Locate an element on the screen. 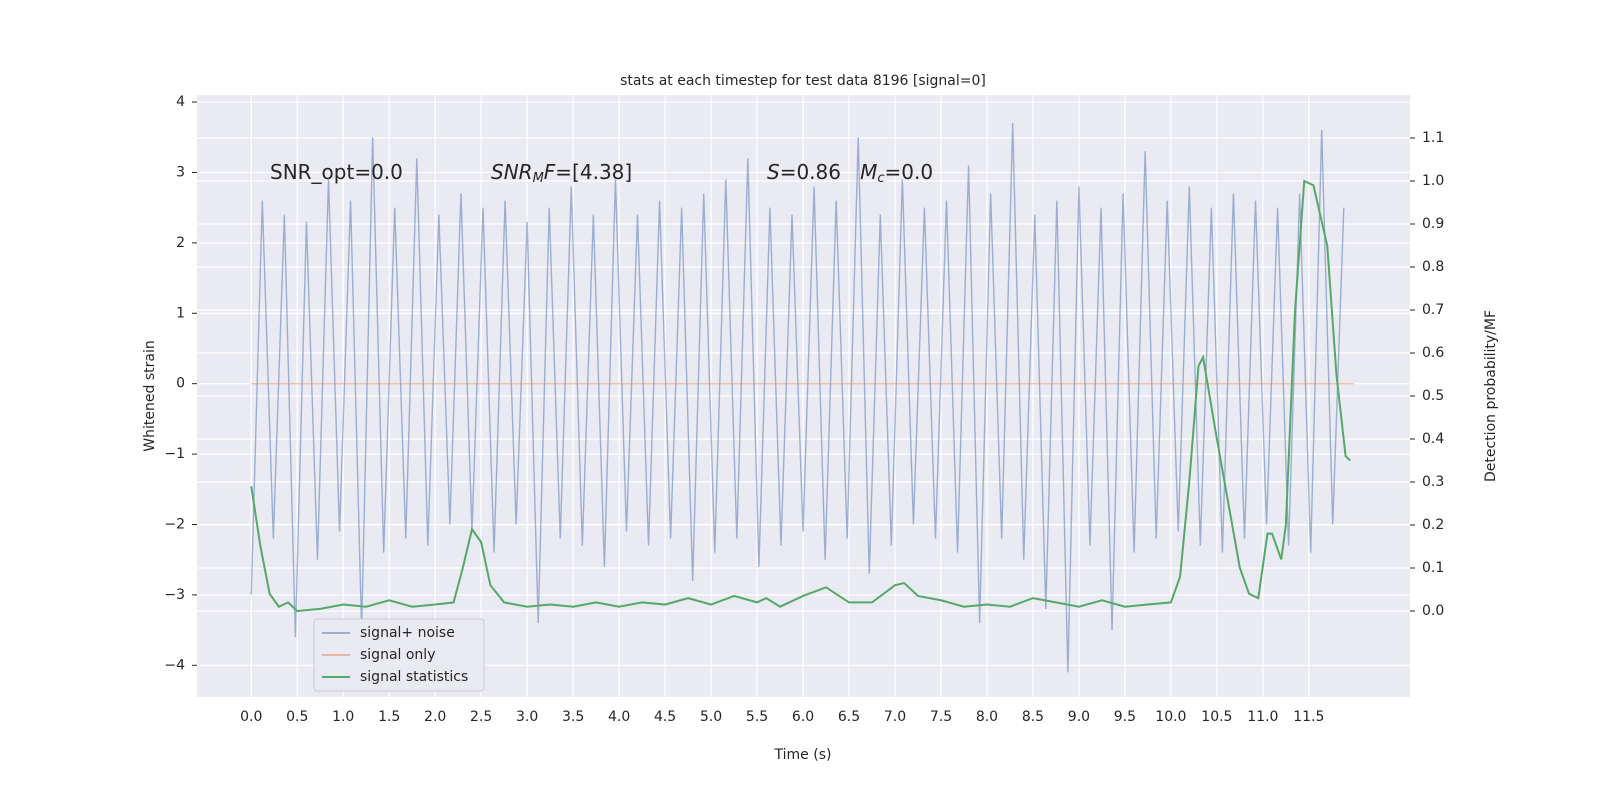 The image size is (1600, 800). y-tick-label: 2 is located at coordinates (180, 243).